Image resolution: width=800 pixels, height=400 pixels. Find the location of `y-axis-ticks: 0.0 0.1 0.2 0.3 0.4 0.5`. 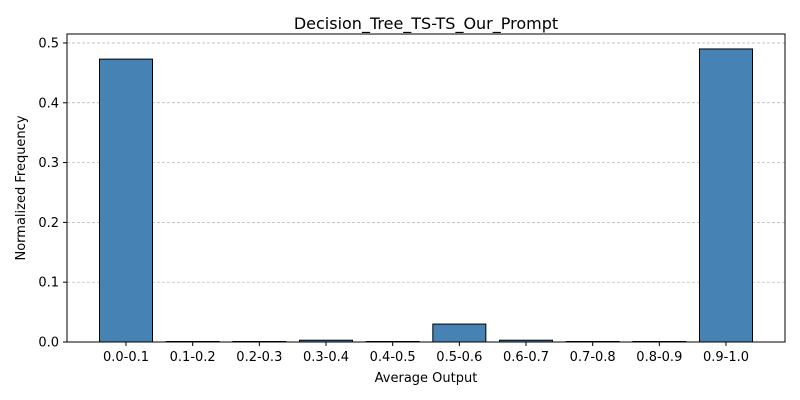

y-axis-ticks: 0.0 0.1 0.2 0.3 0.4 0.5 is located at coordinates (52, 193).